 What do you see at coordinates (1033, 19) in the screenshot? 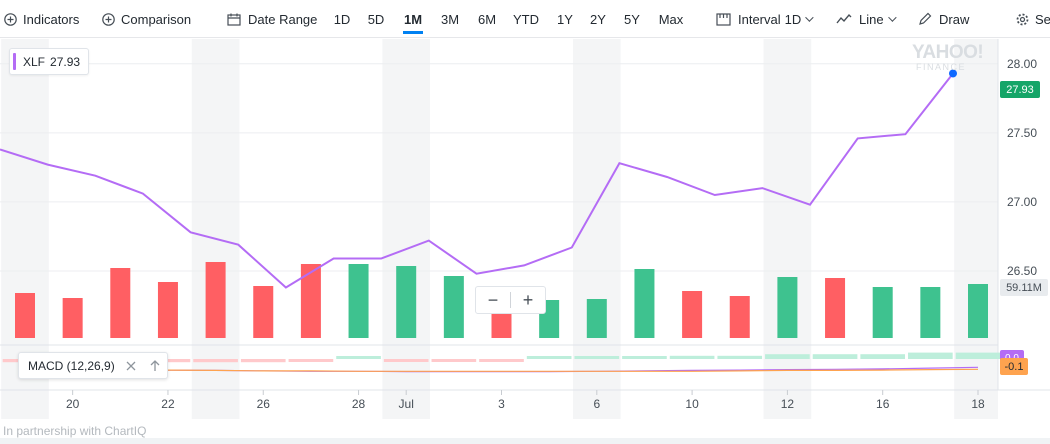
I see `settings-button: Se` at bounding box center [1033, 19].